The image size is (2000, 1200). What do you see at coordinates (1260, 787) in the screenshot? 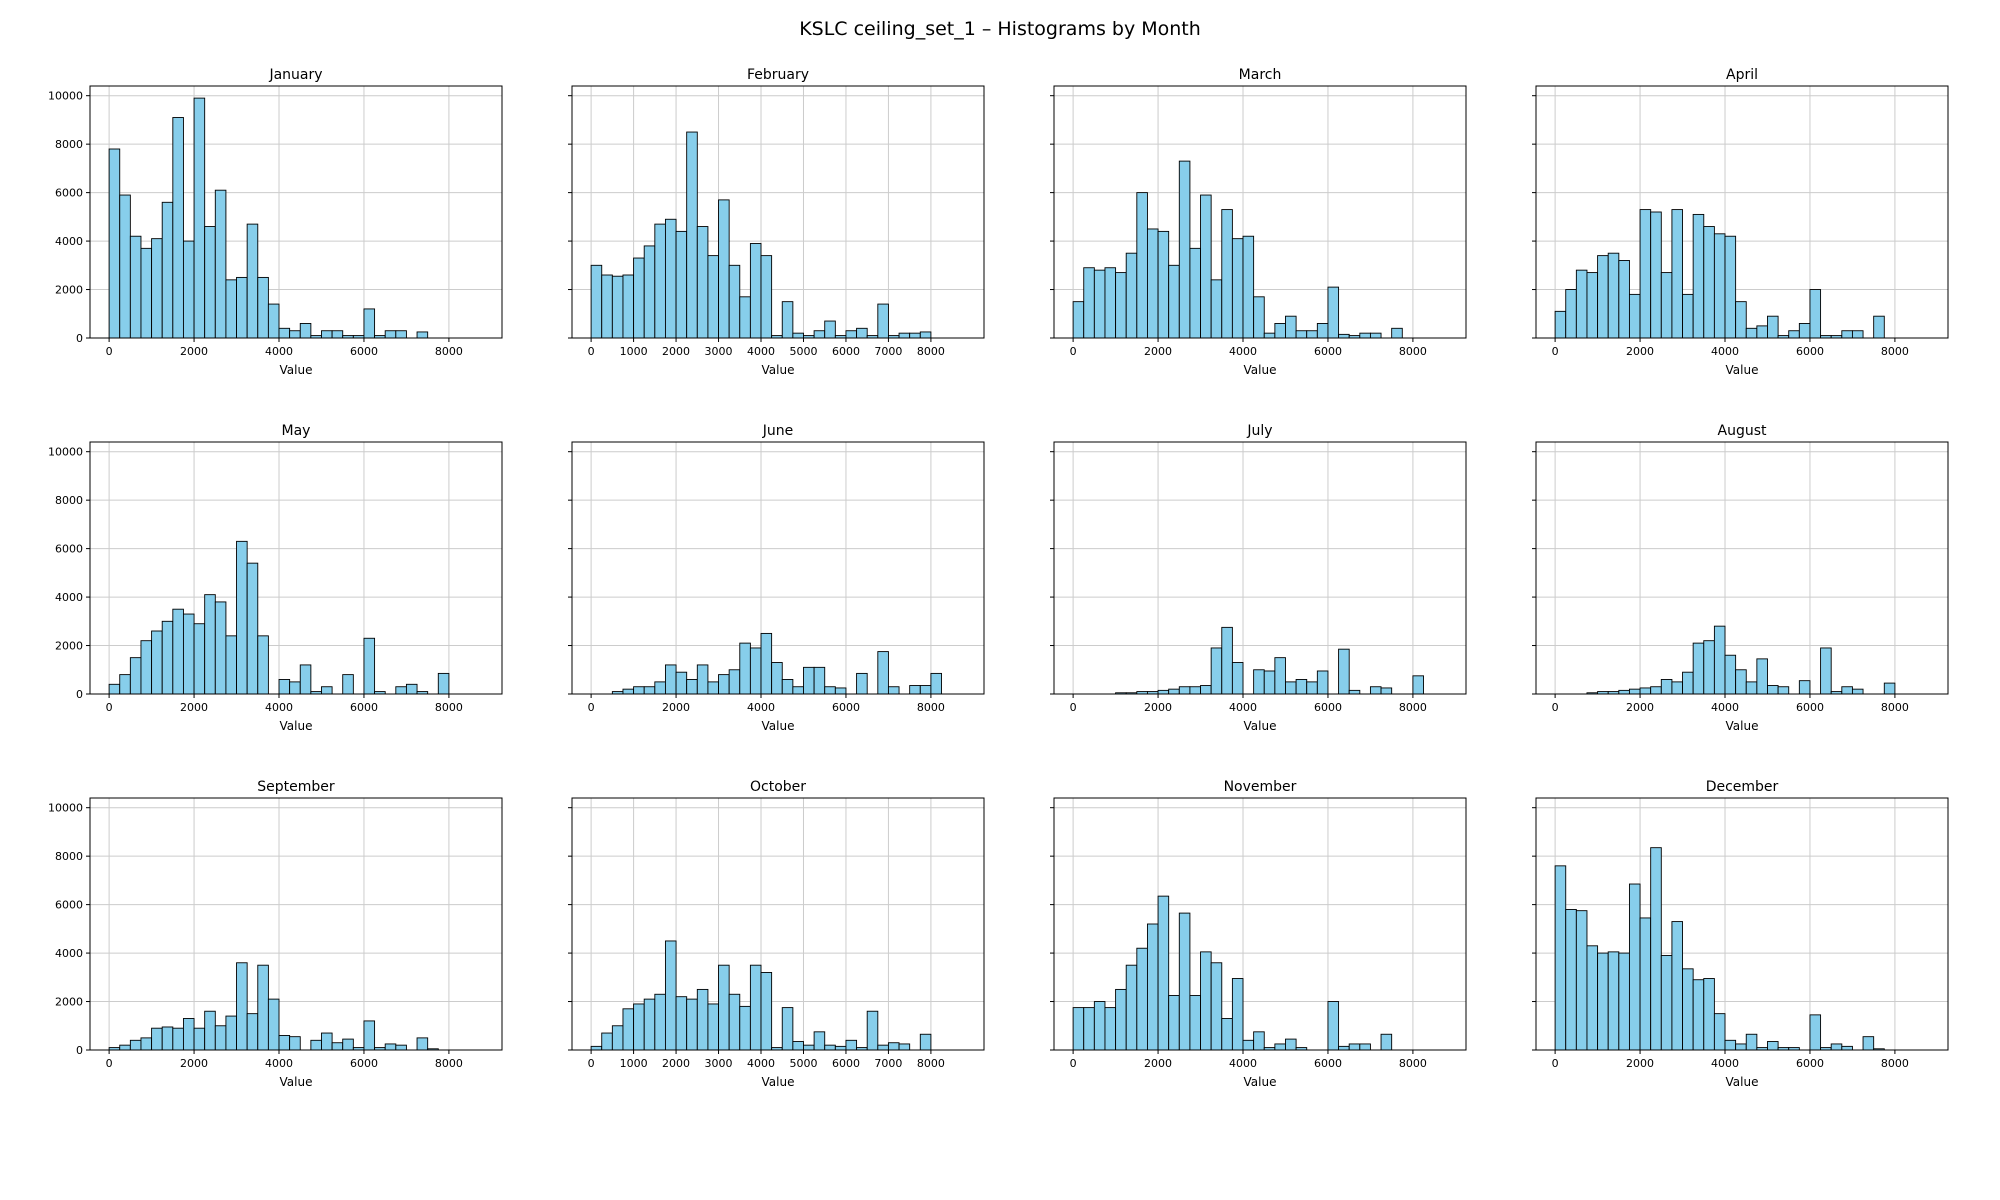
I see `subplot-title: November` at bounding box center [1260, 787].